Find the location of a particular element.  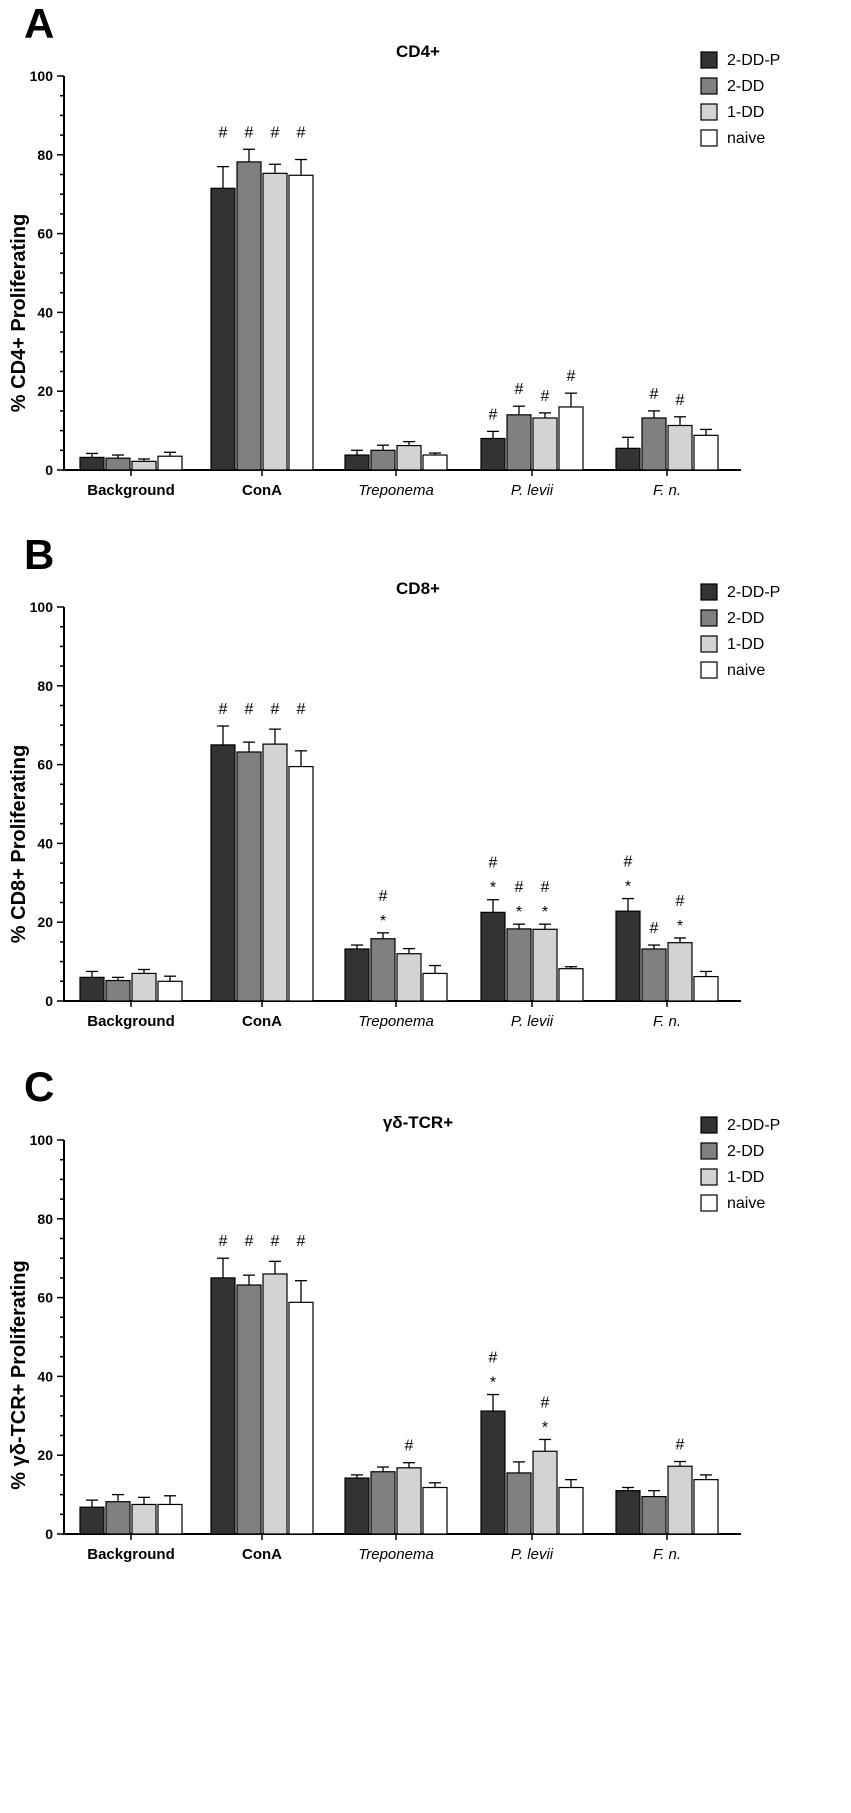

y-tick-label: 20 is located at coordinates (45, 391).